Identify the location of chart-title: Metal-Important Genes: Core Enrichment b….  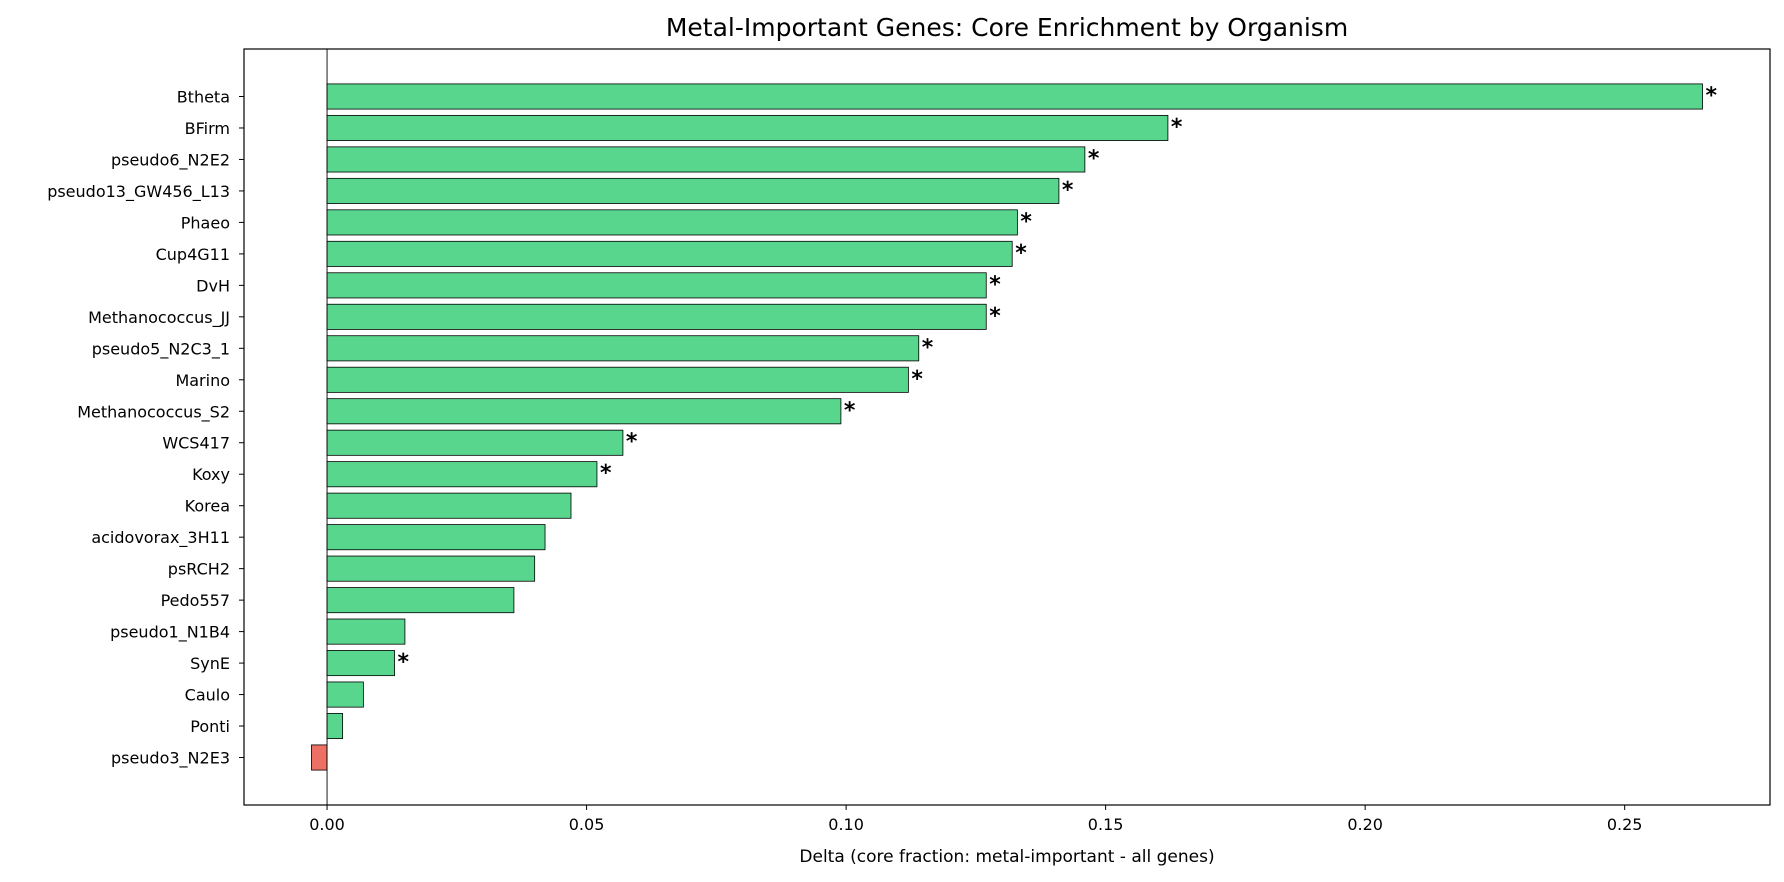
(1007, 27).